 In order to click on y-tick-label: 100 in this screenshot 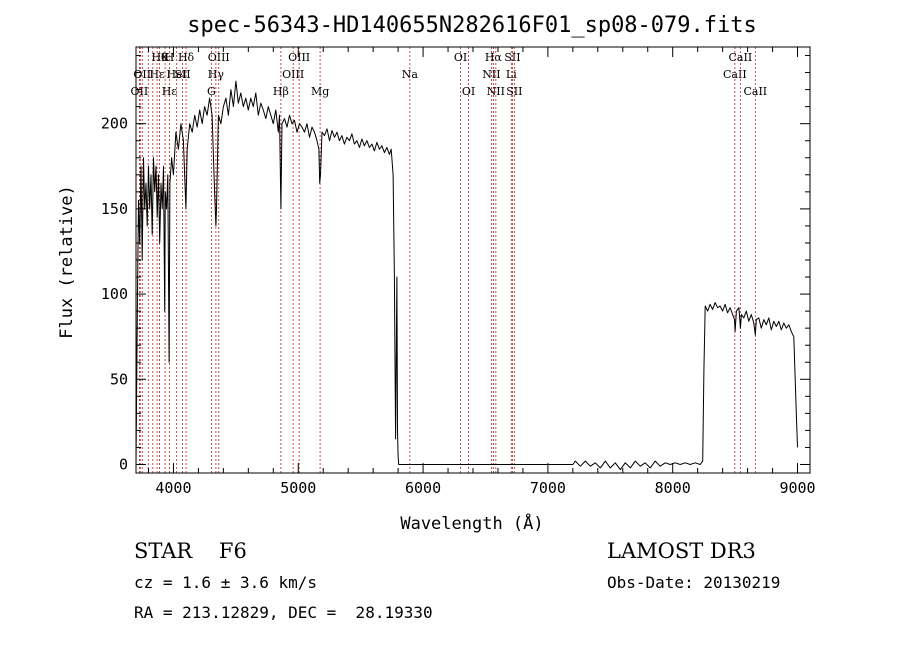, I will do `click(114, 294)`.